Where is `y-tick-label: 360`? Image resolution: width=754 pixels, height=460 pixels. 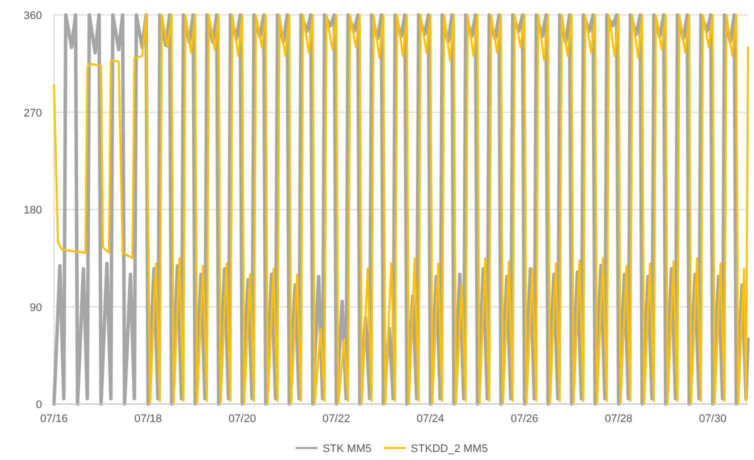
y-tick-label: 360 is located at coordinates (33, 16).